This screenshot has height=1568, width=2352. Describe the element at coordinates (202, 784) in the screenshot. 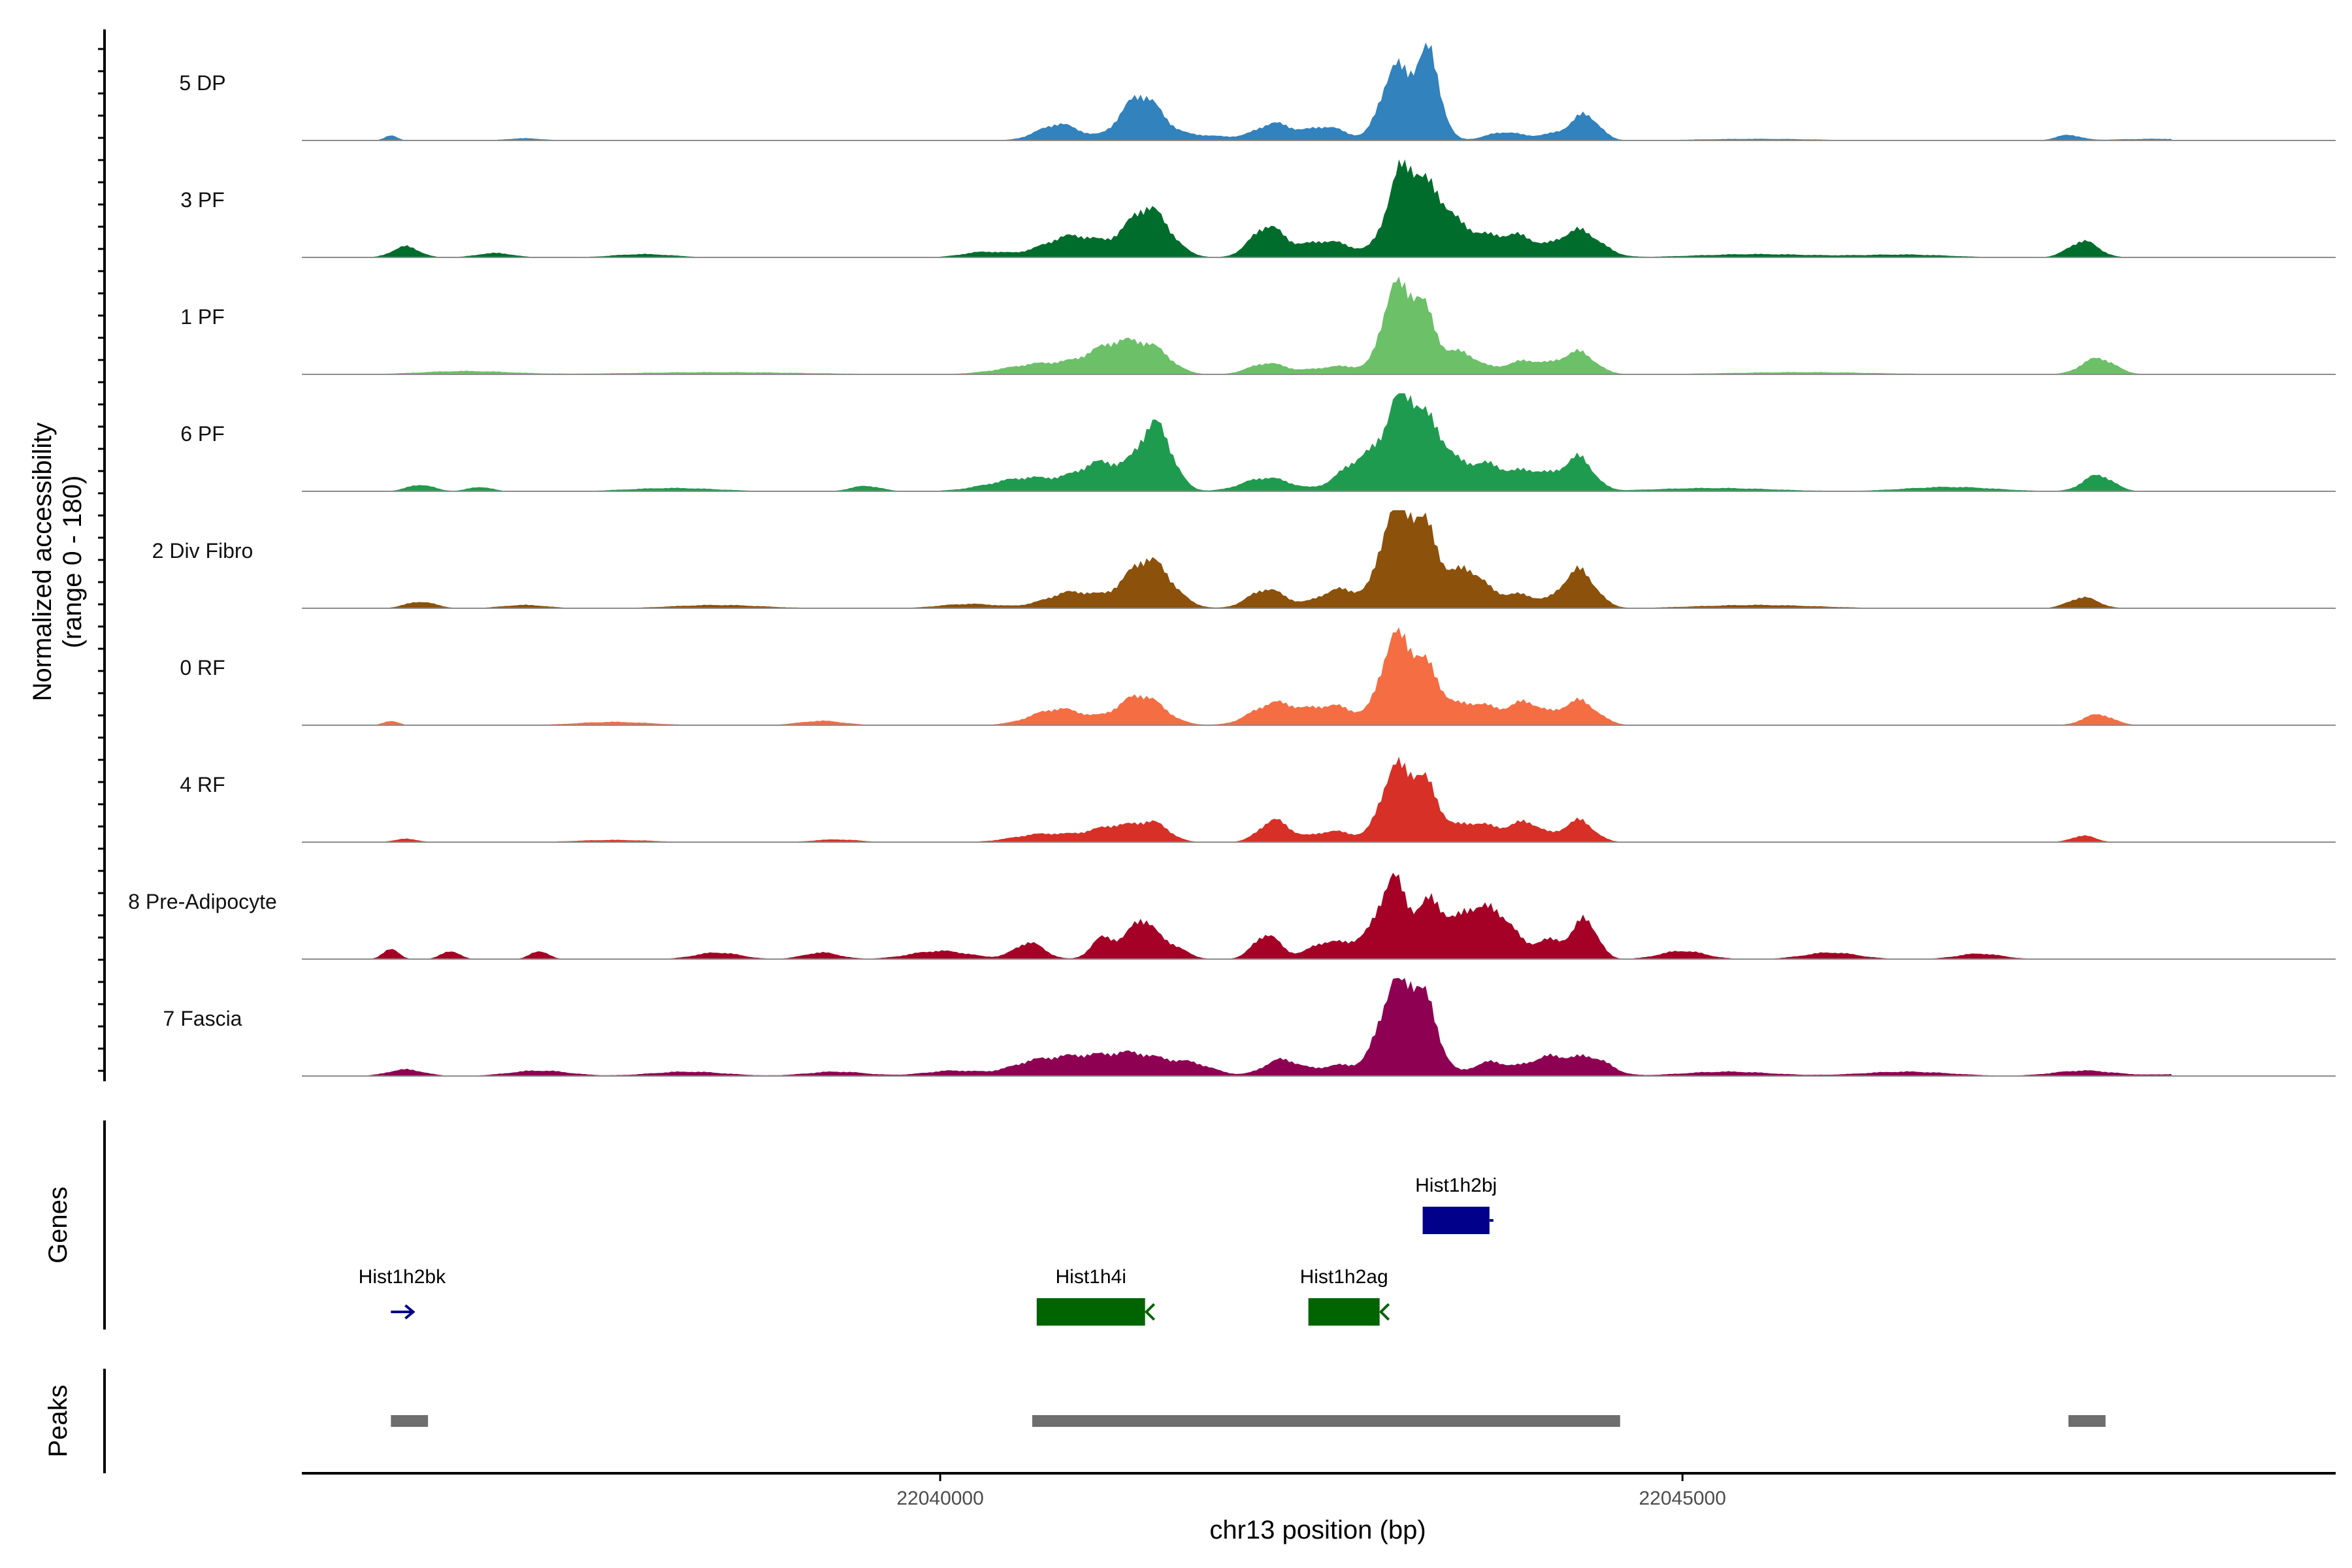

I see `track-label: 4 RF` at that location.